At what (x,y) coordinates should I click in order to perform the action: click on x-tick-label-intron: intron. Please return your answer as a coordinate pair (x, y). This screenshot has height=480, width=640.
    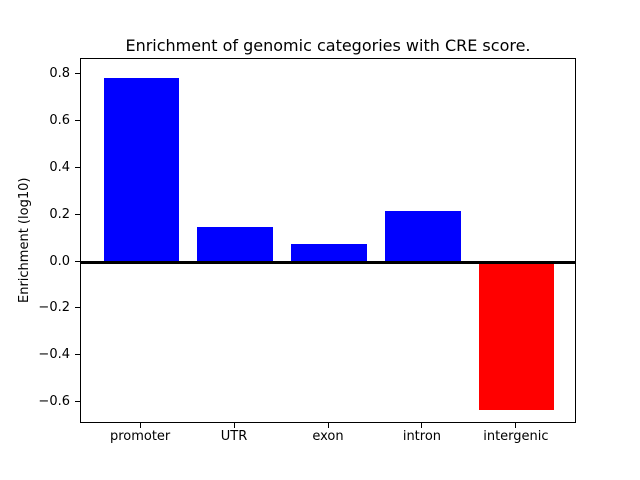
    Looking at the image, I should click on (422, 436).